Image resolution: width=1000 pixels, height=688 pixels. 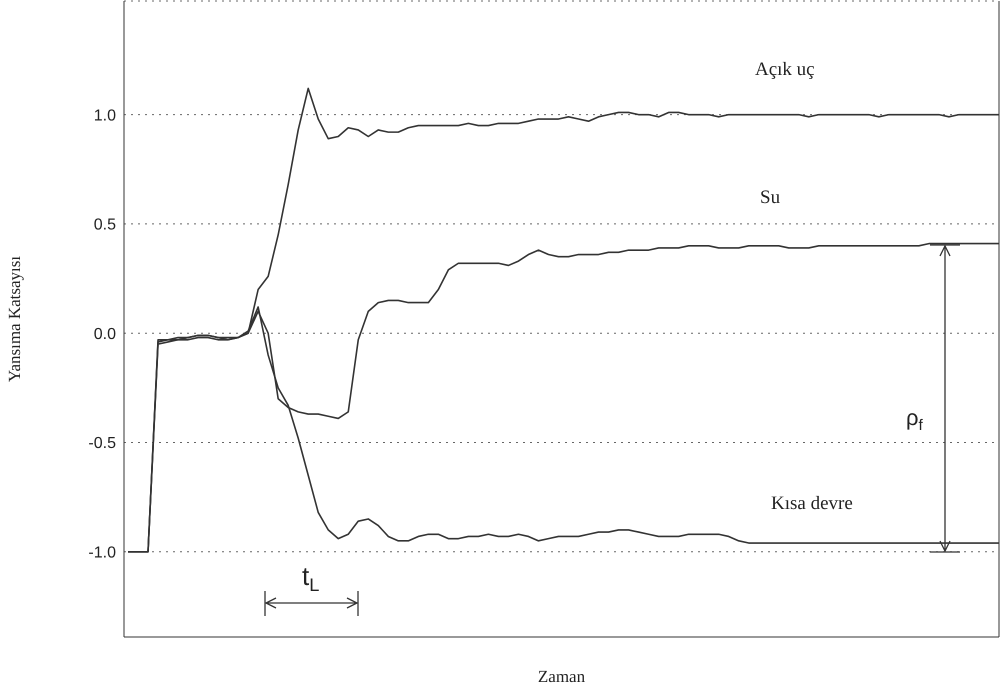 What do you see at coordinates (102, 443) in the screenshot?
I see `y-tick-label: -0.5` at bounding box center [102, 443].